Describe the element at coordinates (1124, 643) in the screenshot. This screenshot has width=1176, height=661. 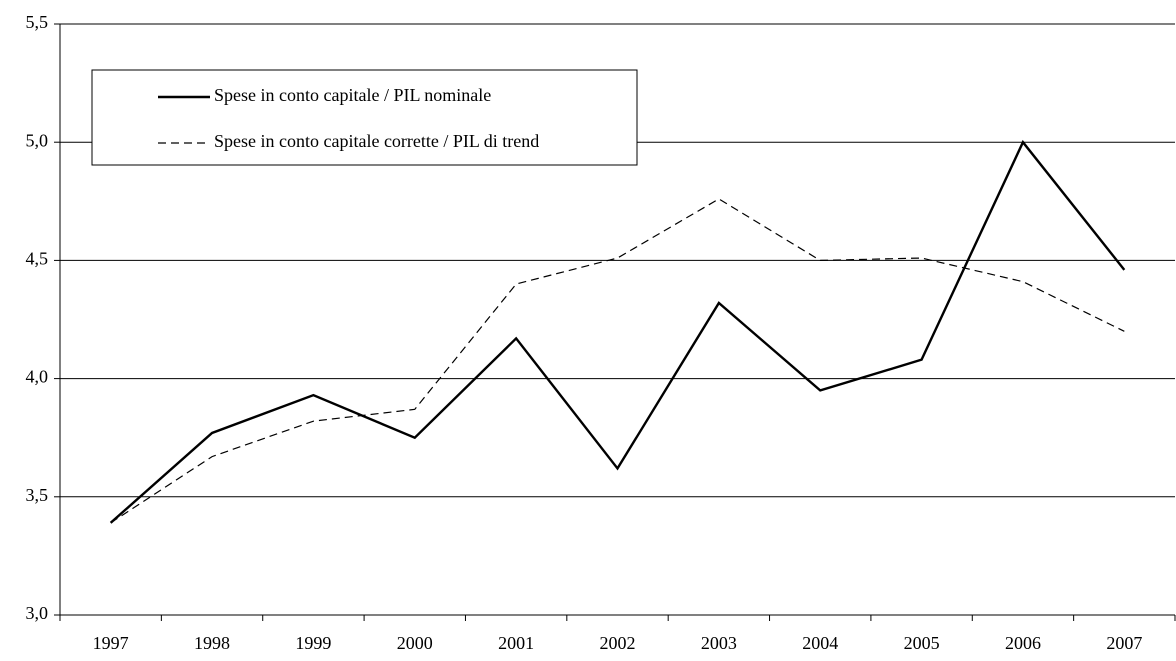
I see `x-tick-label: 2007` at that location.